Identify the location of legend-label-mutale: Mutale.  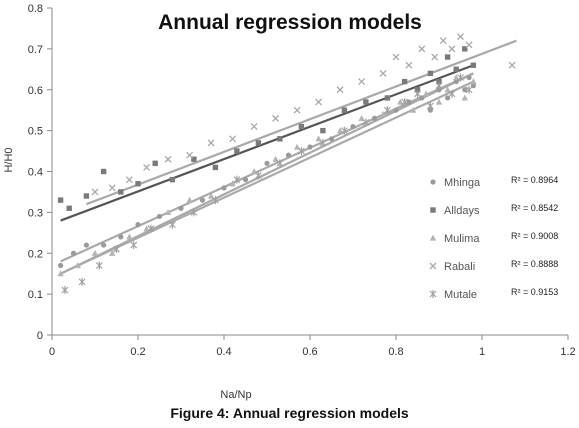
(460, 295).